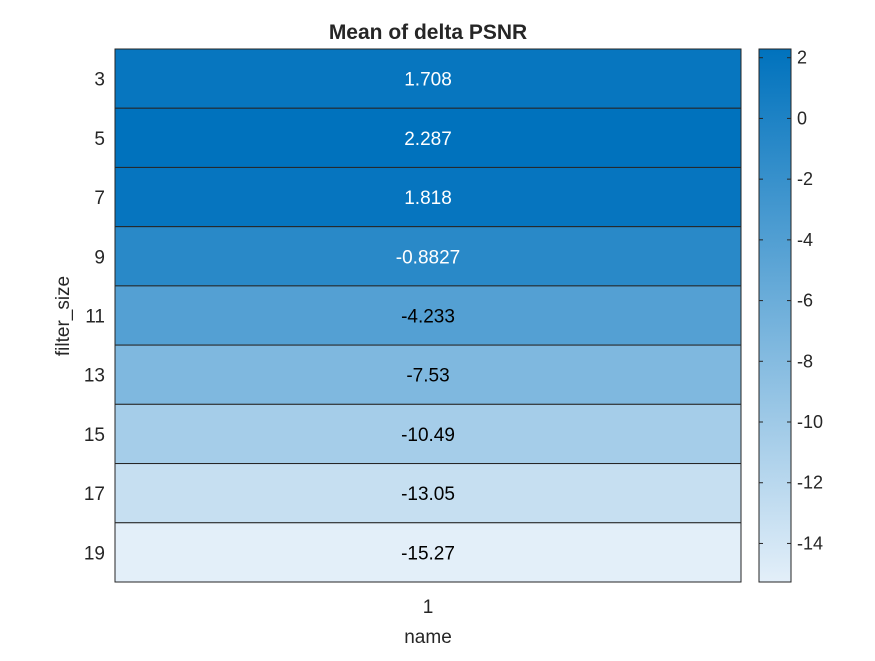 This screenshot has width=875, height=661. Describe the element at coordinates (428, 32) in the screenshot. I see `chart-title: Mean of delta PSNR` at that location.